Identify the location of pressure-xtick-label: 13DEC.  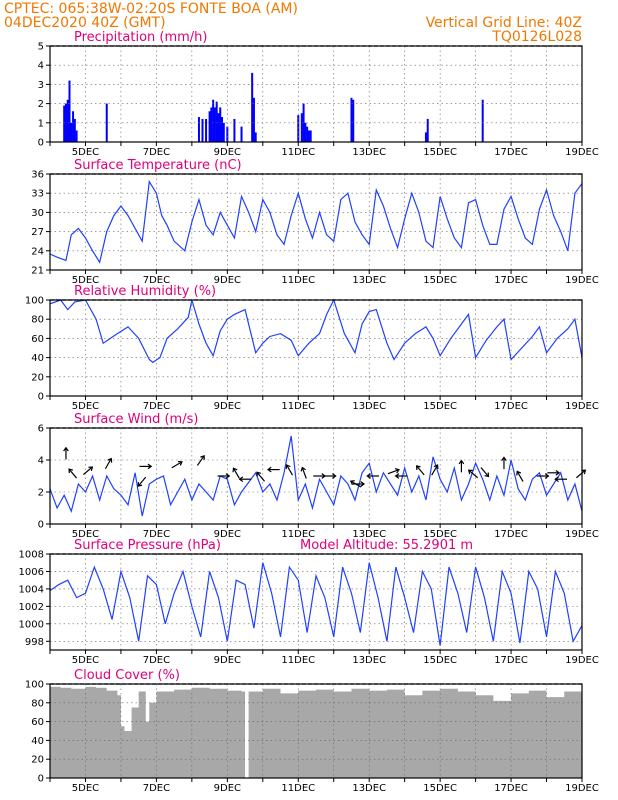
(369, 660).